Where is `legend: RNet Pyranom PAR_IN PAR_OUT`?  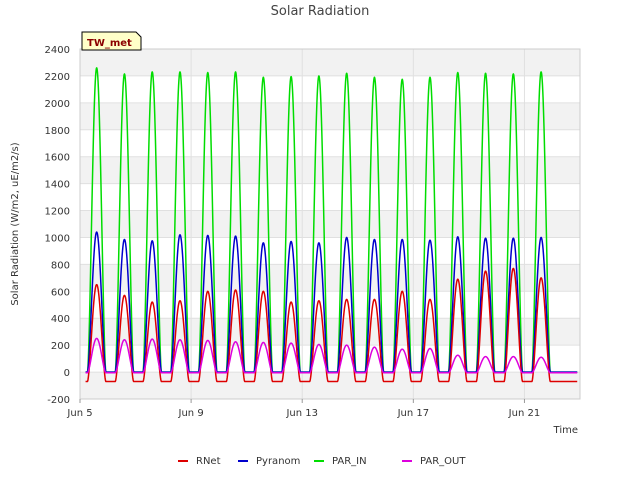 legend: RNet Pyranom PAR_IN PAR_OUT is located at coordinates (322, 461).